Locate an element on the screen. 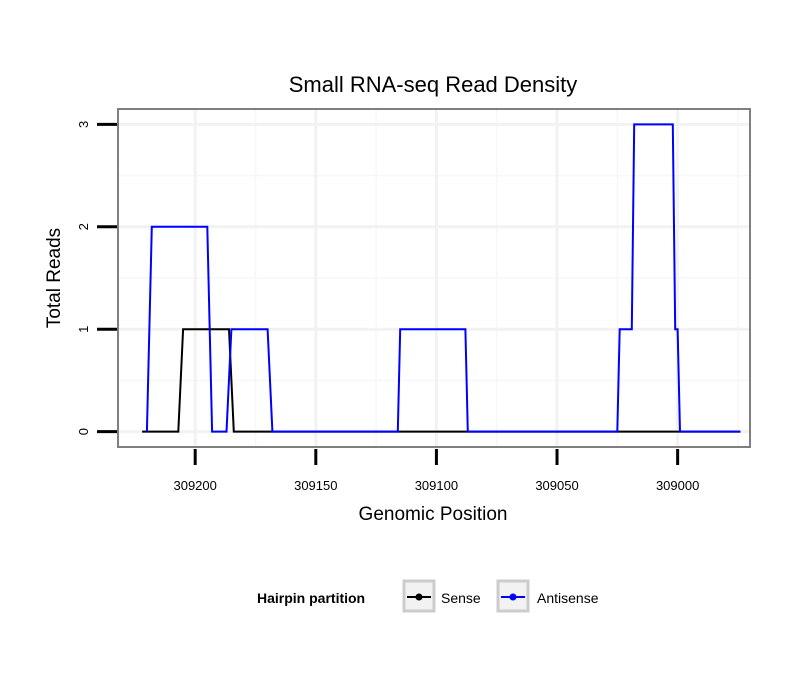 This screenshot has height=690, width=810. y-axis-title: Total Reads is located at coordinates (54, 278).